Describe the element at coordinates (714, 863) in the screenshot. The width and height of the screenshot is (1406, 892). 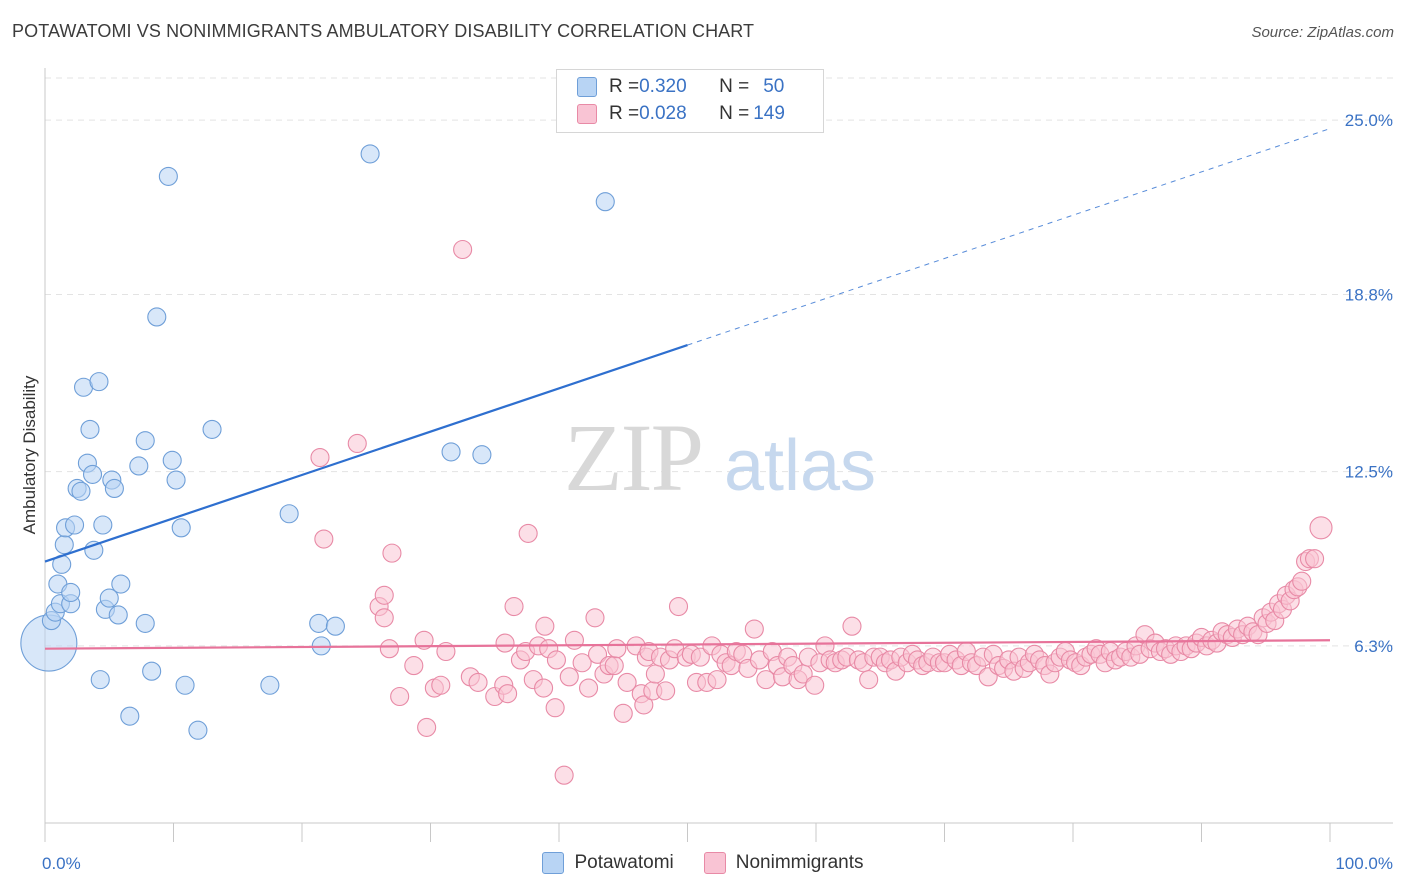
I see `series-swatch-nonimmigrants` at that location.